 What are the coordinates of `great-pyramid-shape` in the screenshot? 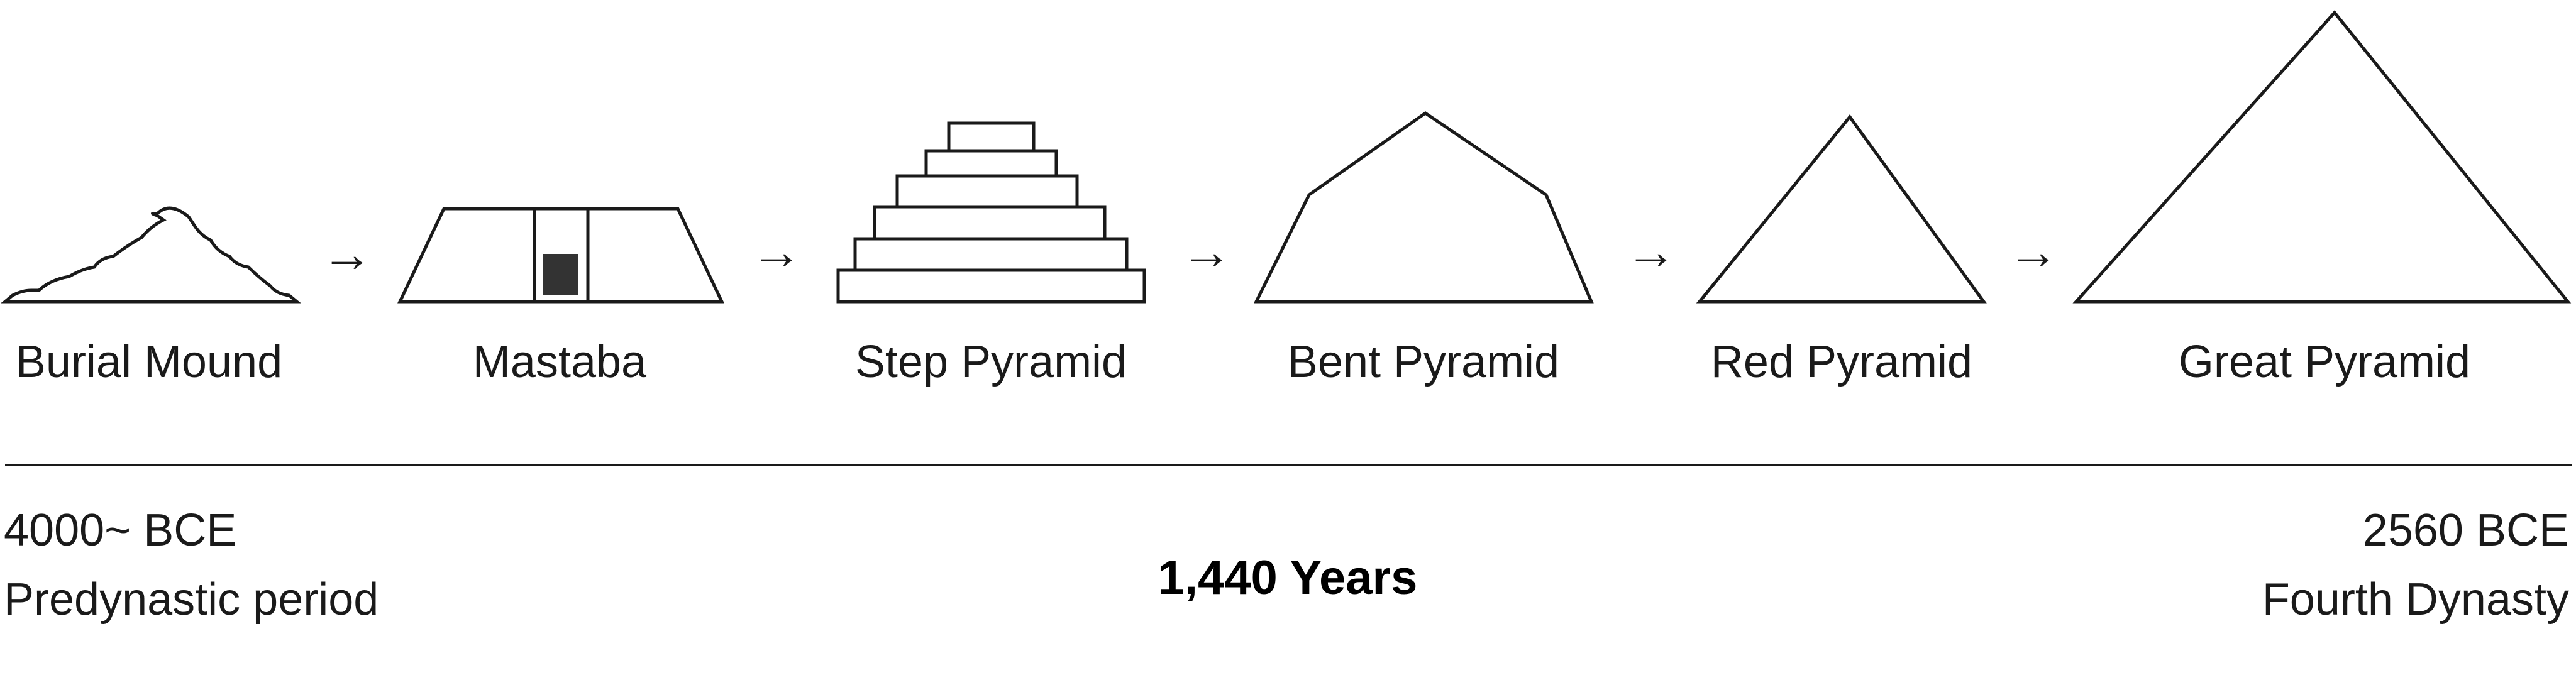 It's located at (2322, 157).